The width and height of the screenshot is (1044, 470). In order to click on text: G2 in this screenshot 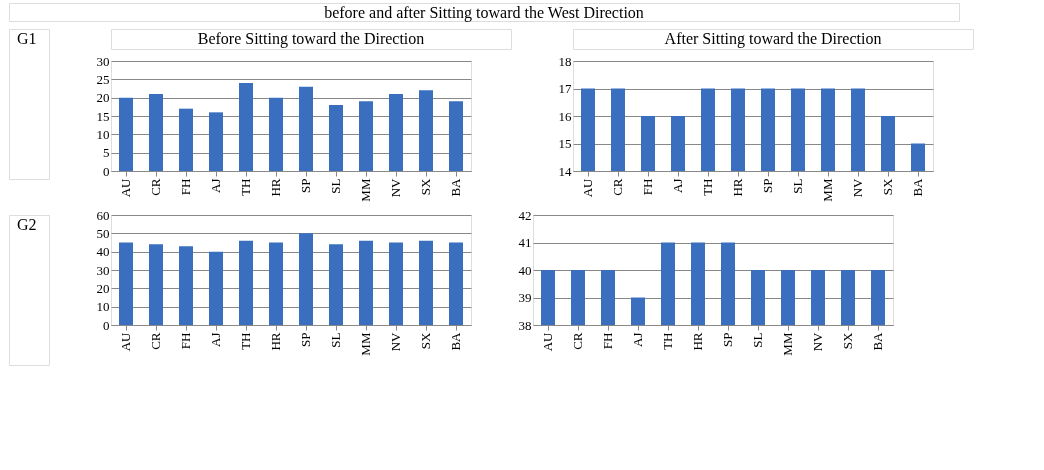, I will do `click(27, 224)`.